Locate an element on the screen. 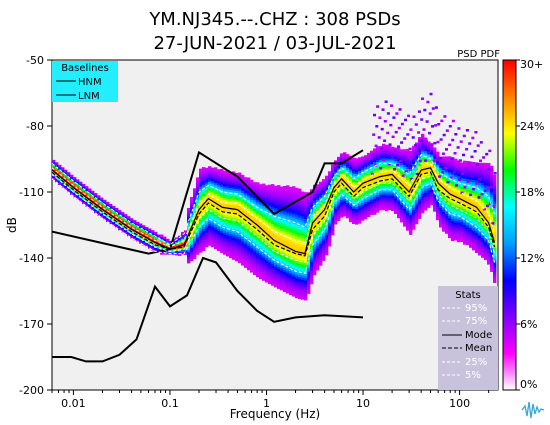 The width and height of the screenshot is (550, 425). y-tick-label: -110 is located at coordinates (31, 192).